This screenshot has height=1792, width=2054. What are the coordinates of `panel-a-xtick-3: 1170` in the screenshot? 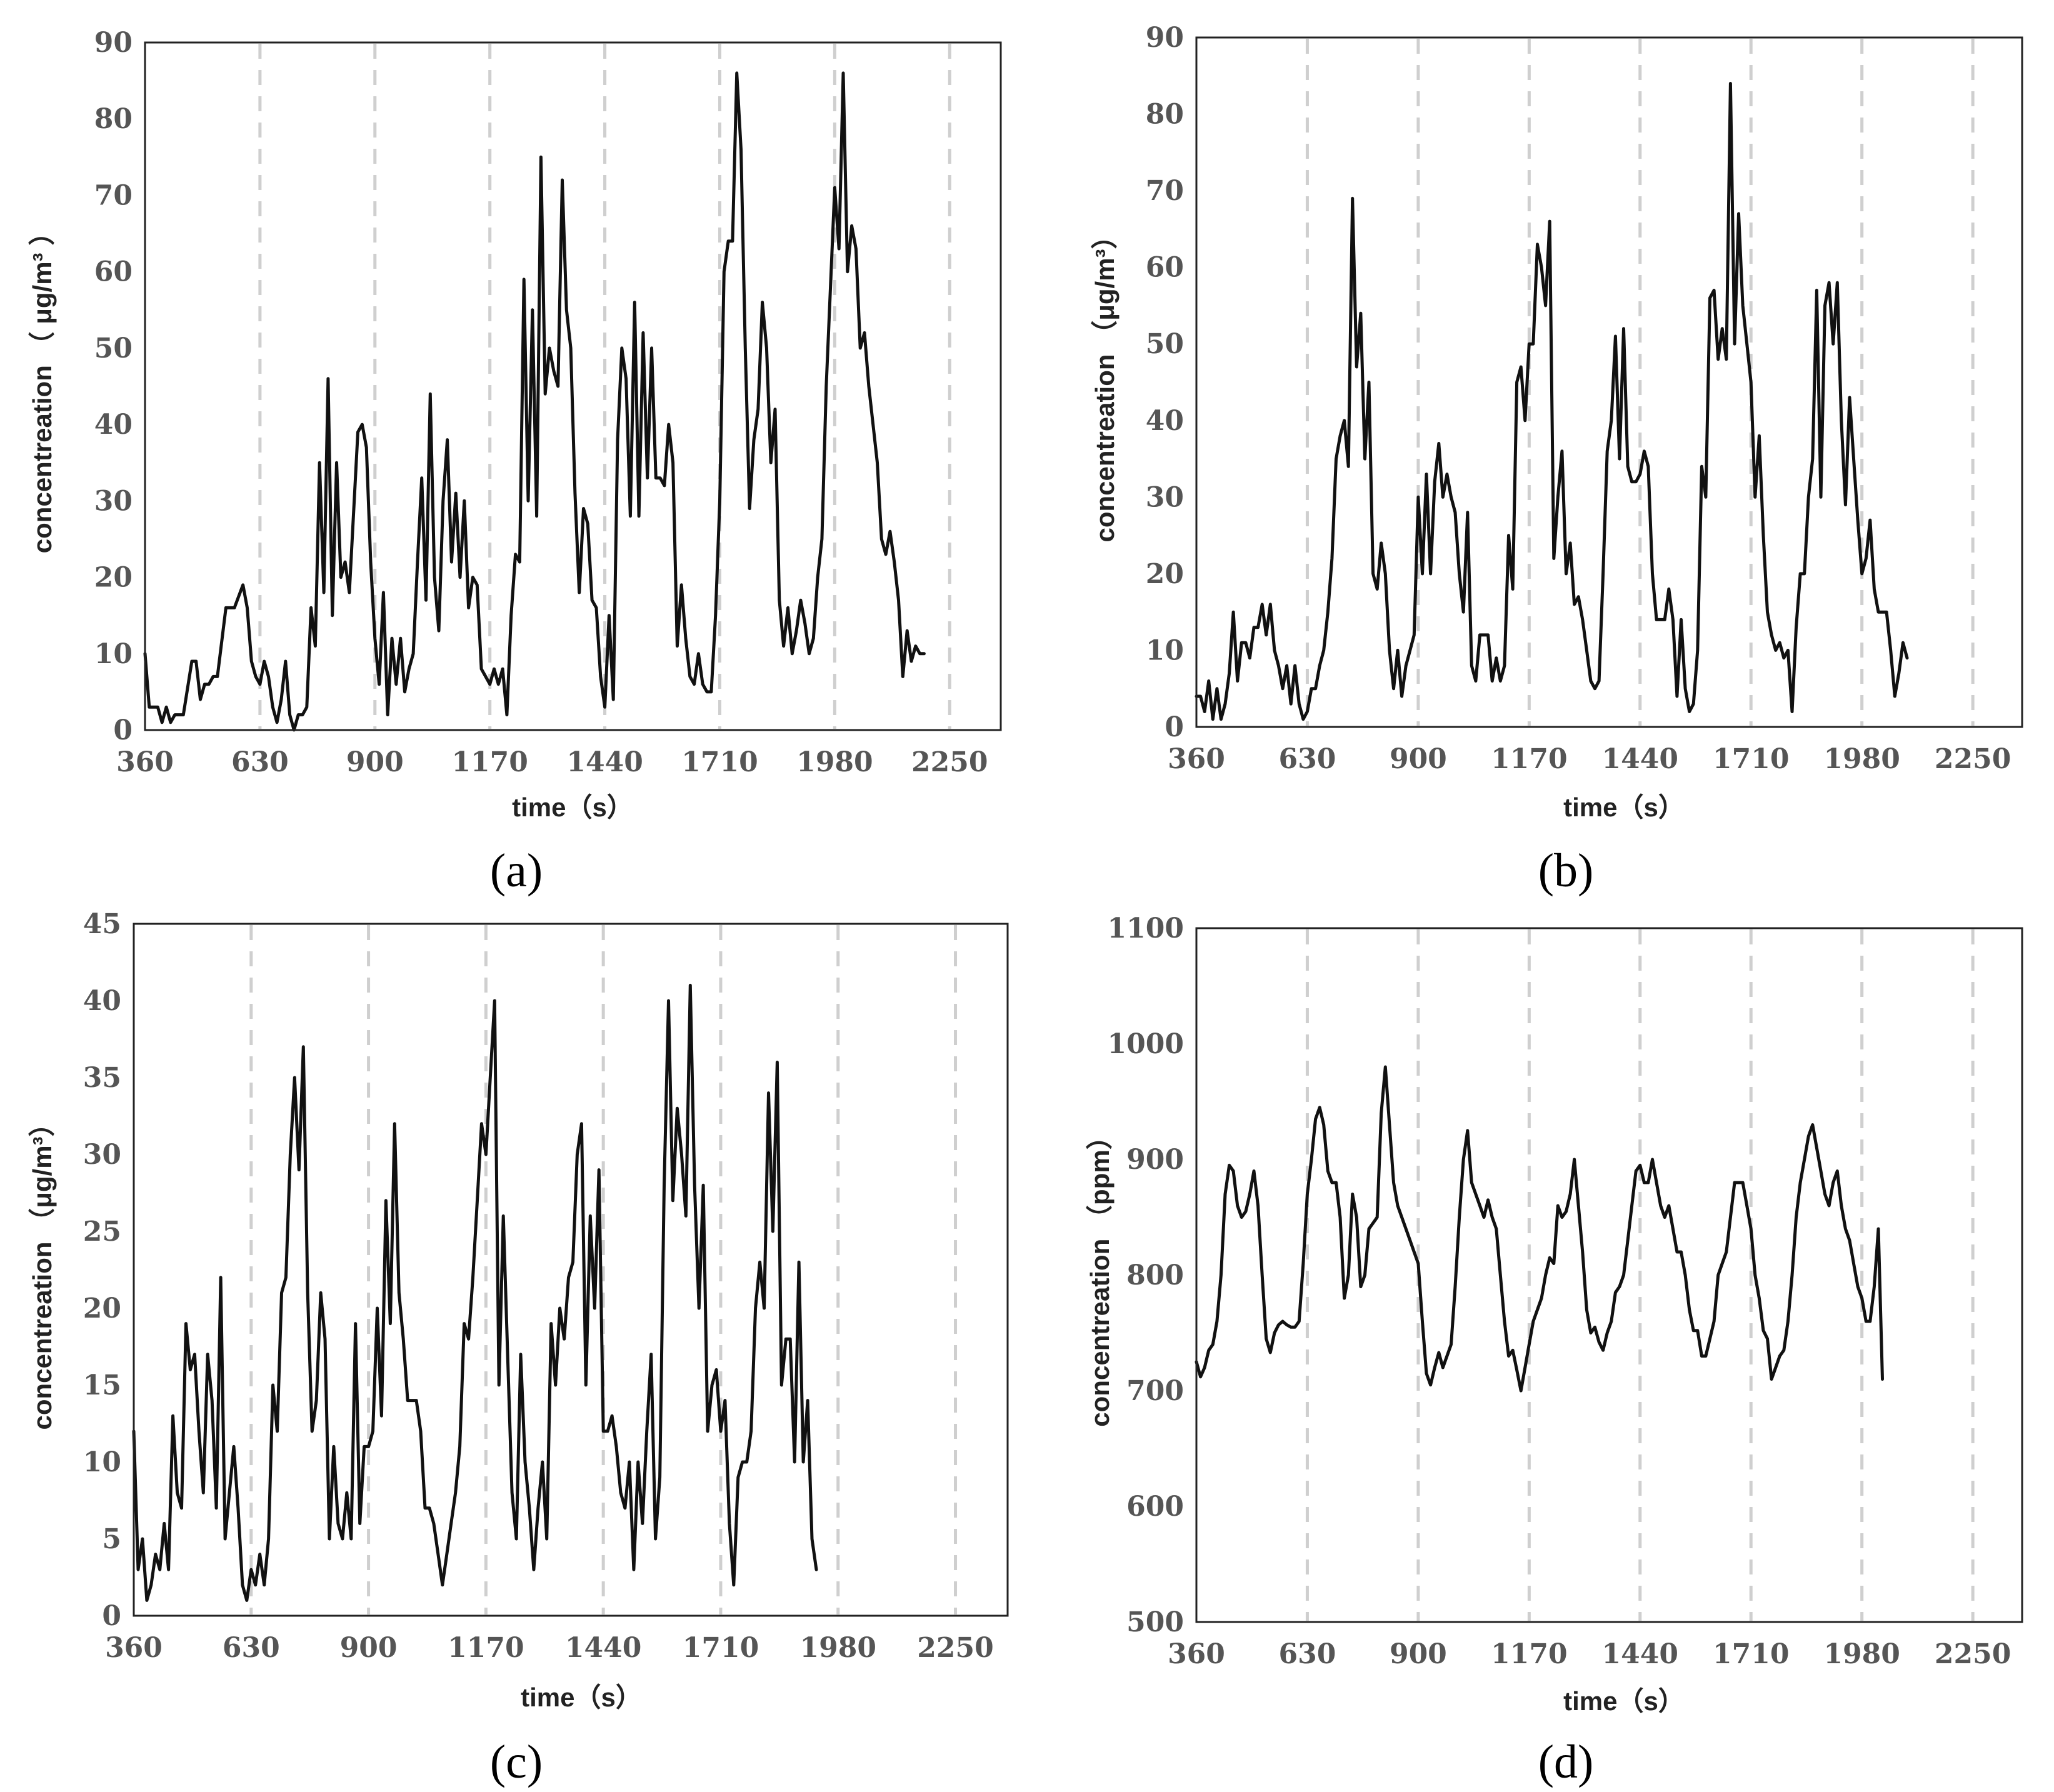 It's located at (489, 762).